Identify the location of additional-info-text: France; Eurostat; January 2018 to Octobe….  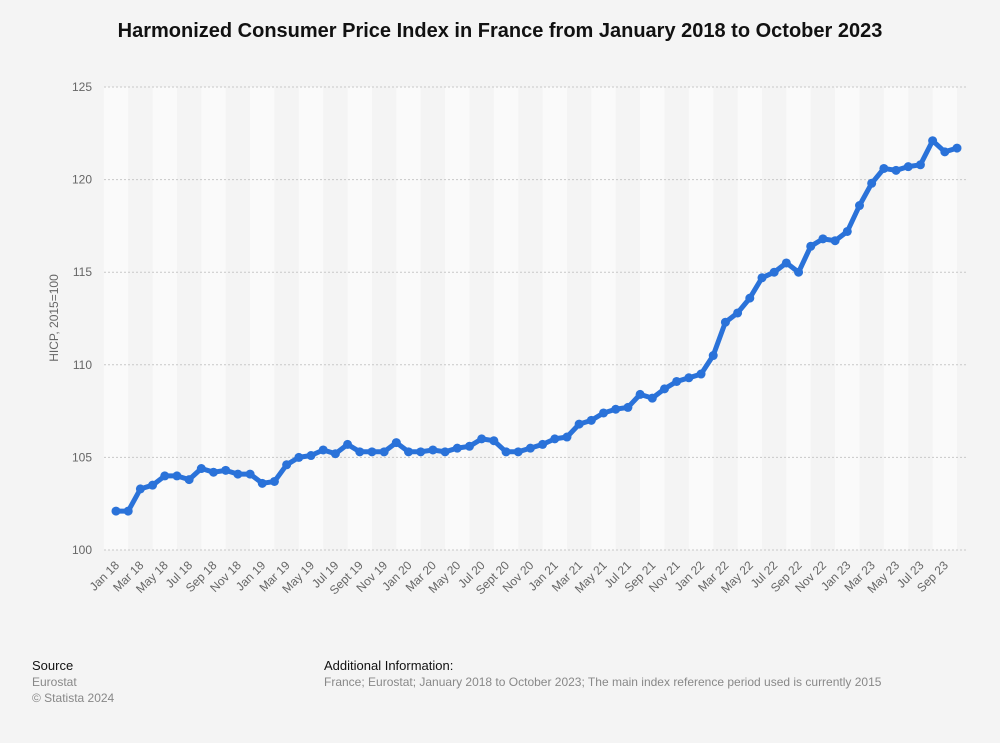
(603, 682).